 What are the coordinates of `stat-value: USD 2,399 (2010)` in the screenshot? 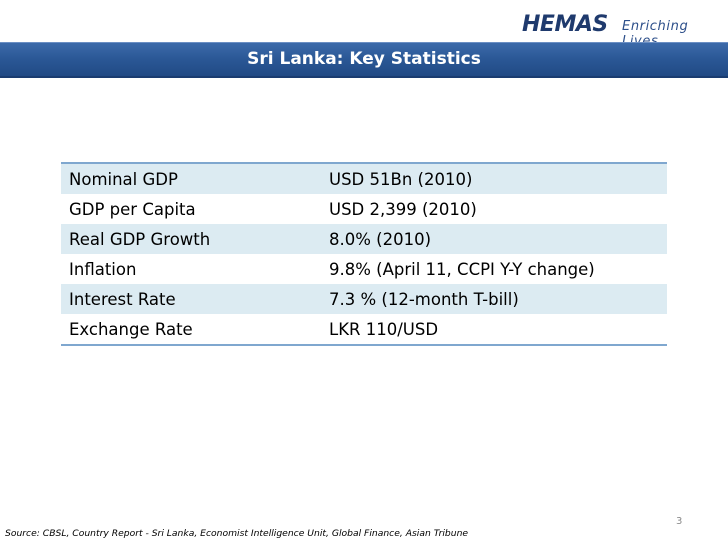 It's located at (494, 209).